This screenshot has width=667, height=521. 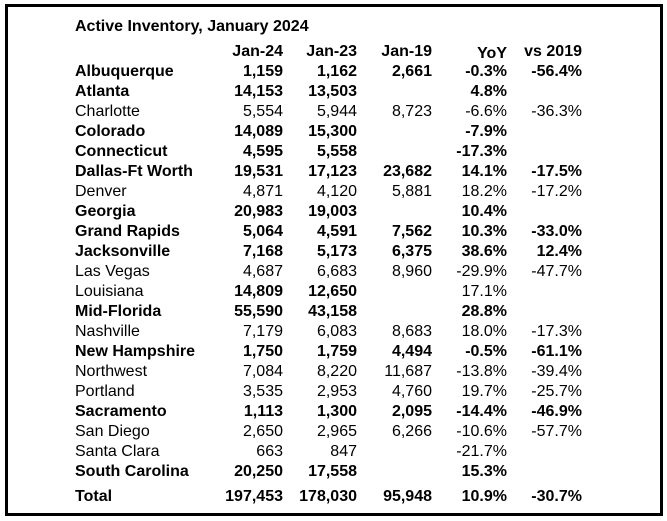 What do you see at coordinates (333, 132) in the screenshot?
I see `table-row: Colorado 14,089 15,300 -7.9%` at bounding box center [333, 132].